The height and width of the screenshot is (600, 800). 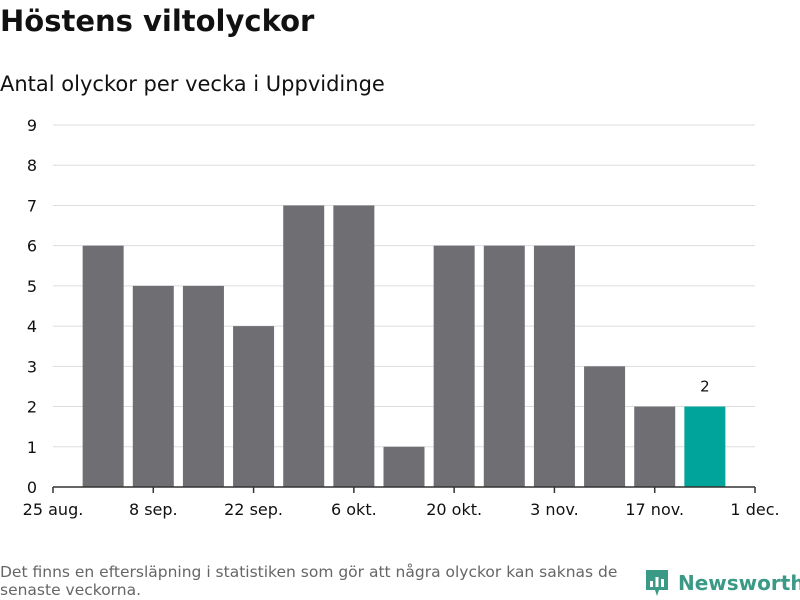 What do you see at coordinates (32, 407) in the screenshot?
I see `y-tick-label: 2` at bounding box center [32, 407].